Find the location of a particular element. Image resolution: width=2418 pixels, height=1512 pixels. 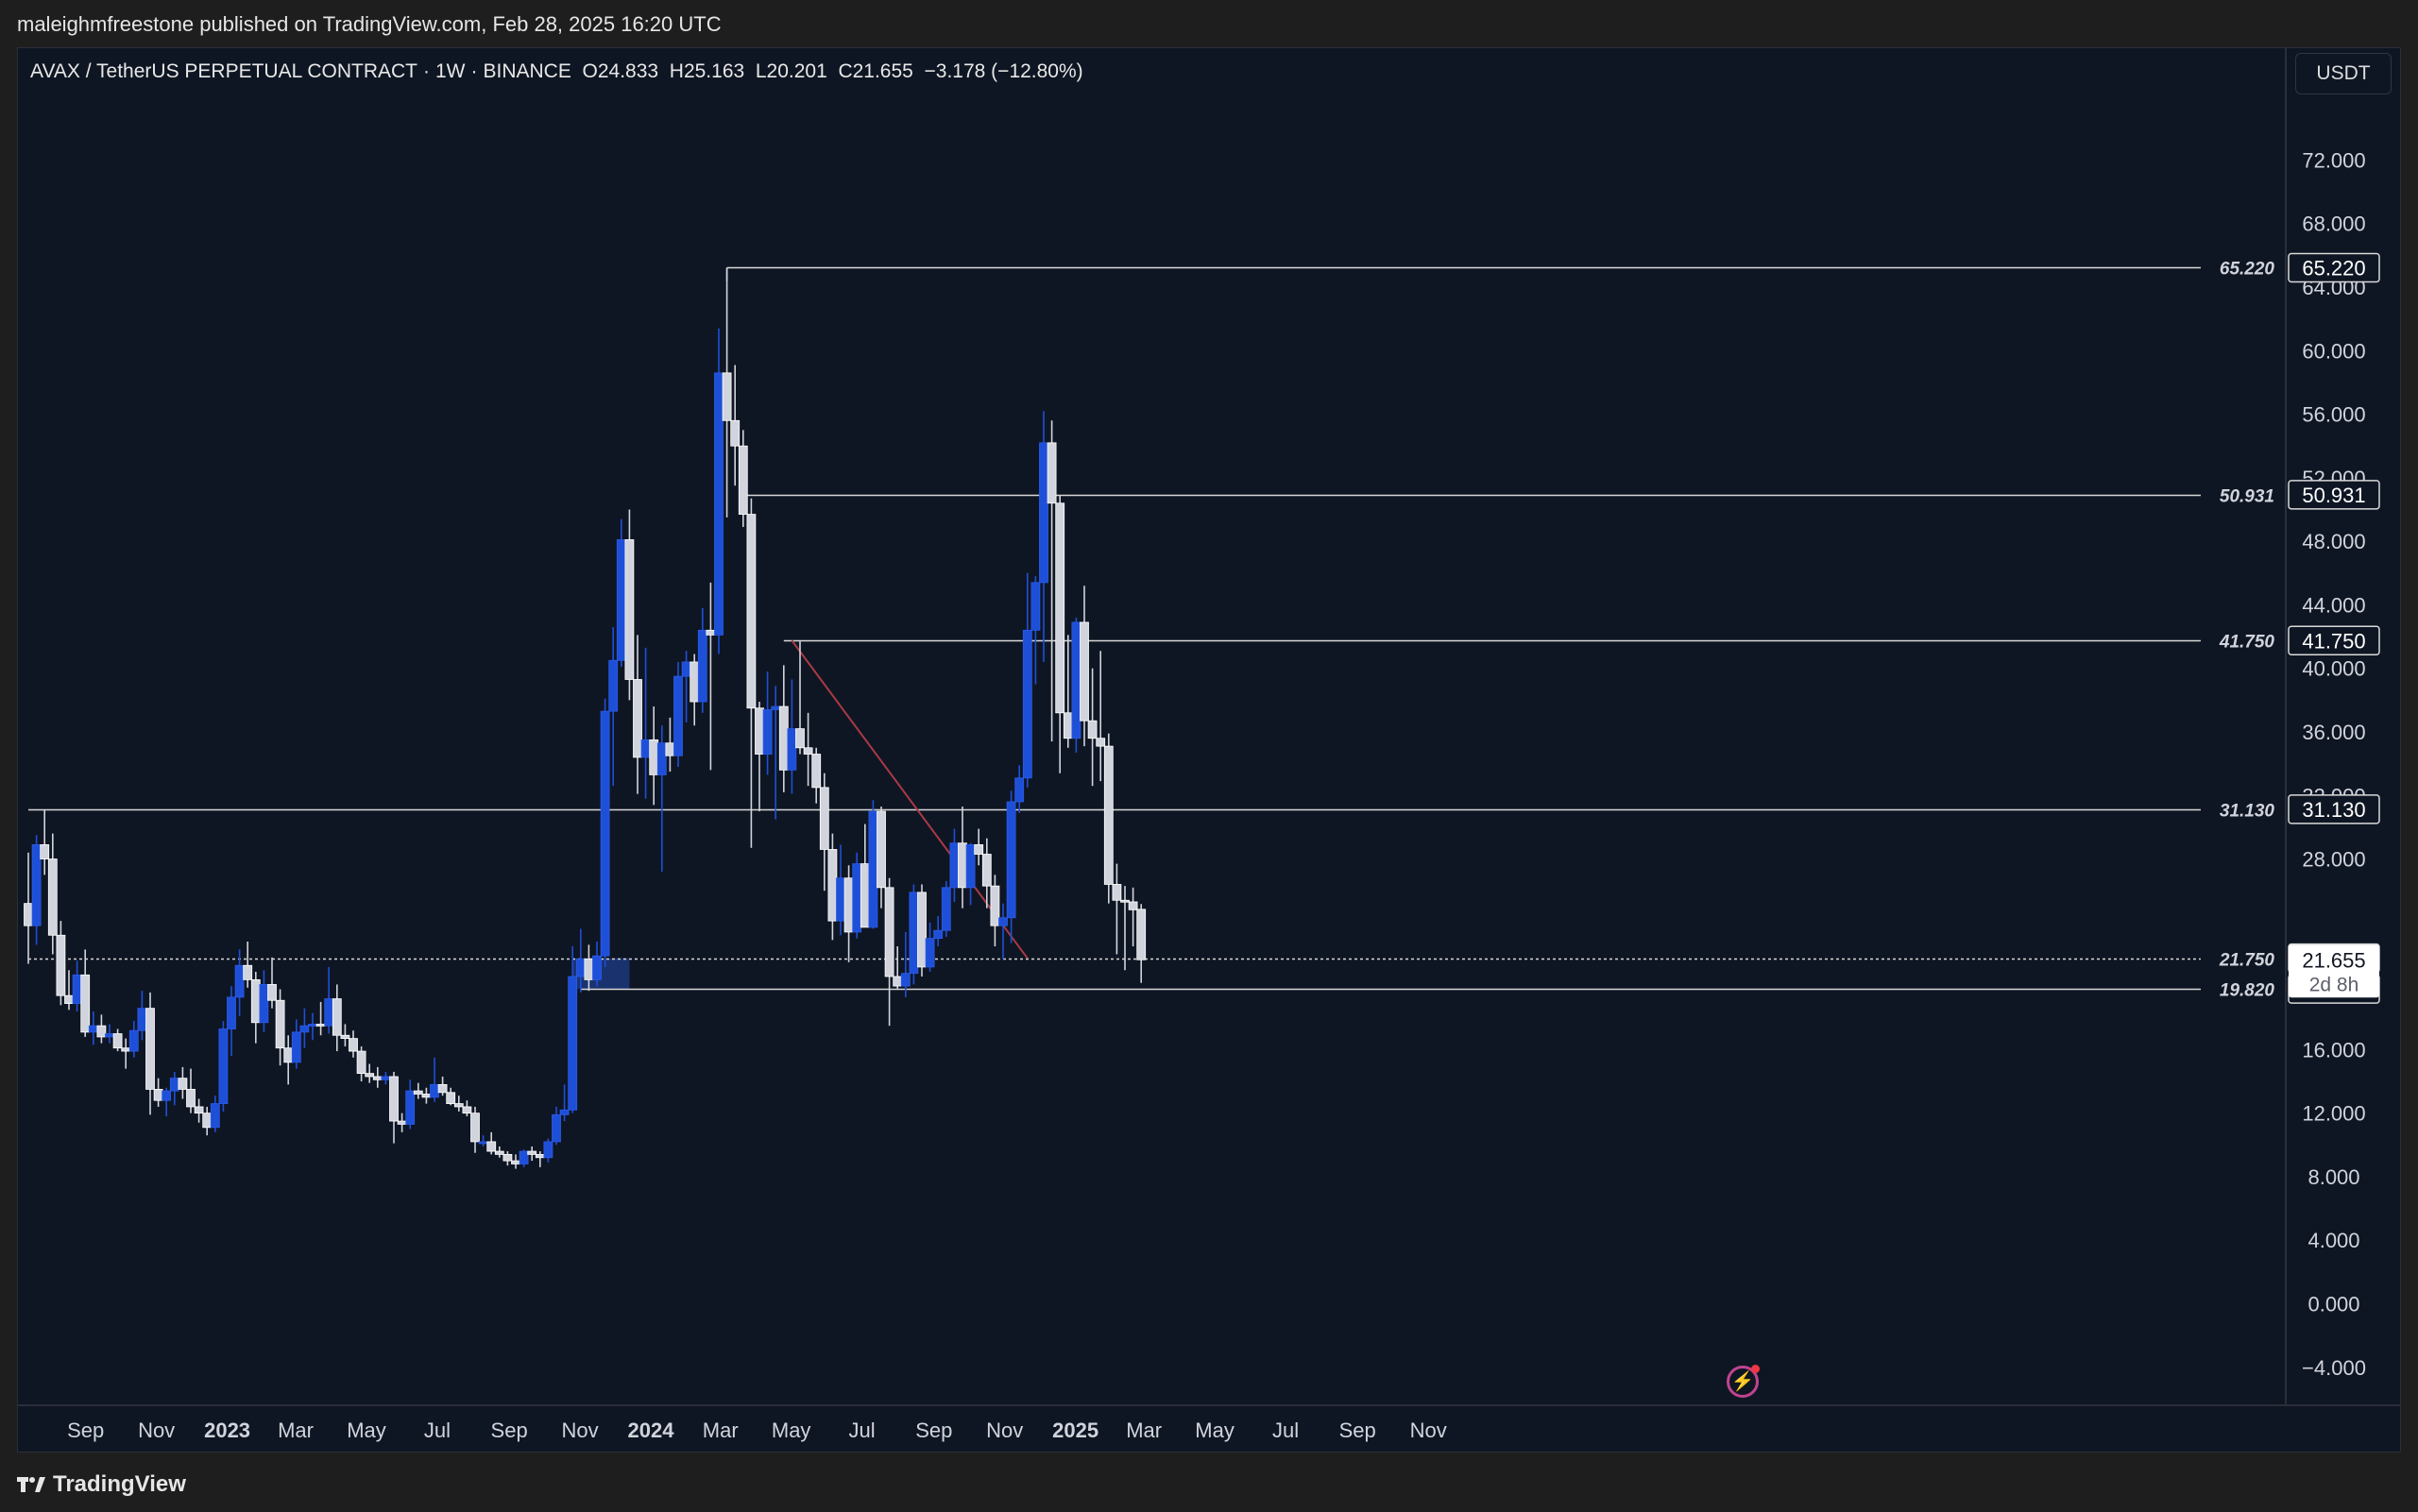

legend-symbol: AVAX / TetherUS PERPETUAL CONTRACT is located at coordinates (223, 71).